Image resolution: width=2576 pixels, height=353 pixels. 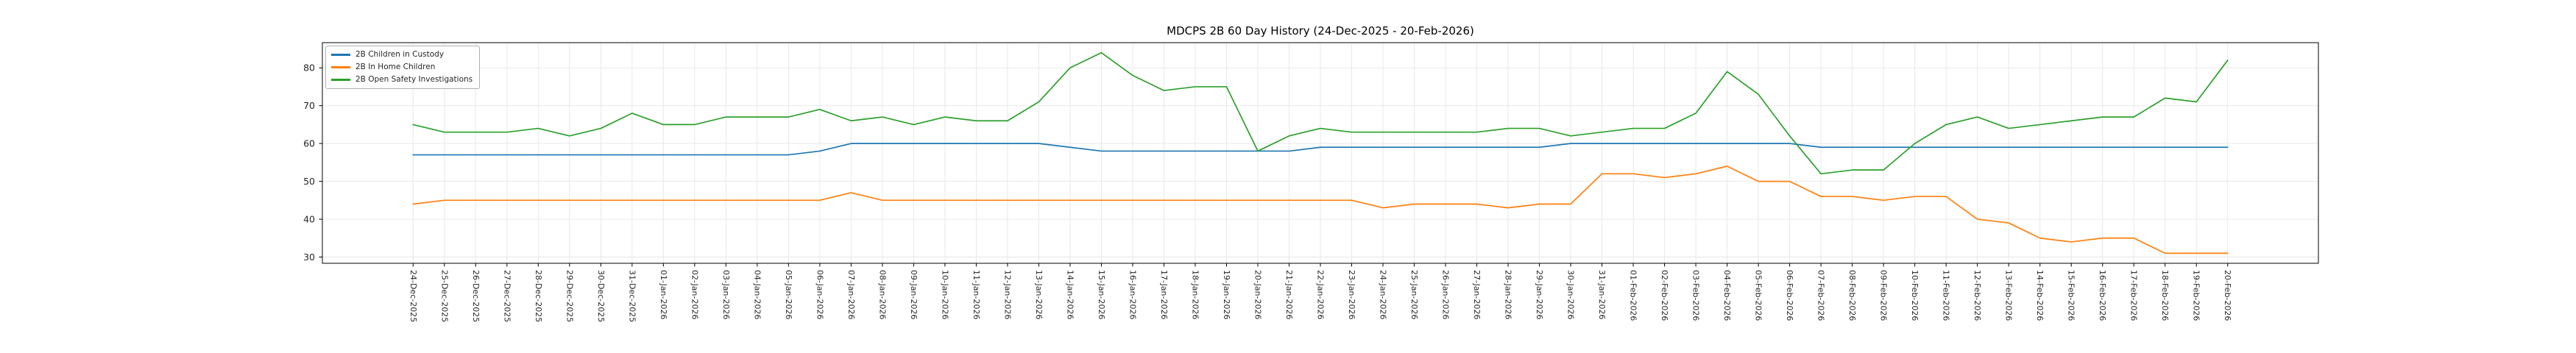 I want to click on x-axis-tick-label: 31-Jan-2026, so click(x=1602, y=295).